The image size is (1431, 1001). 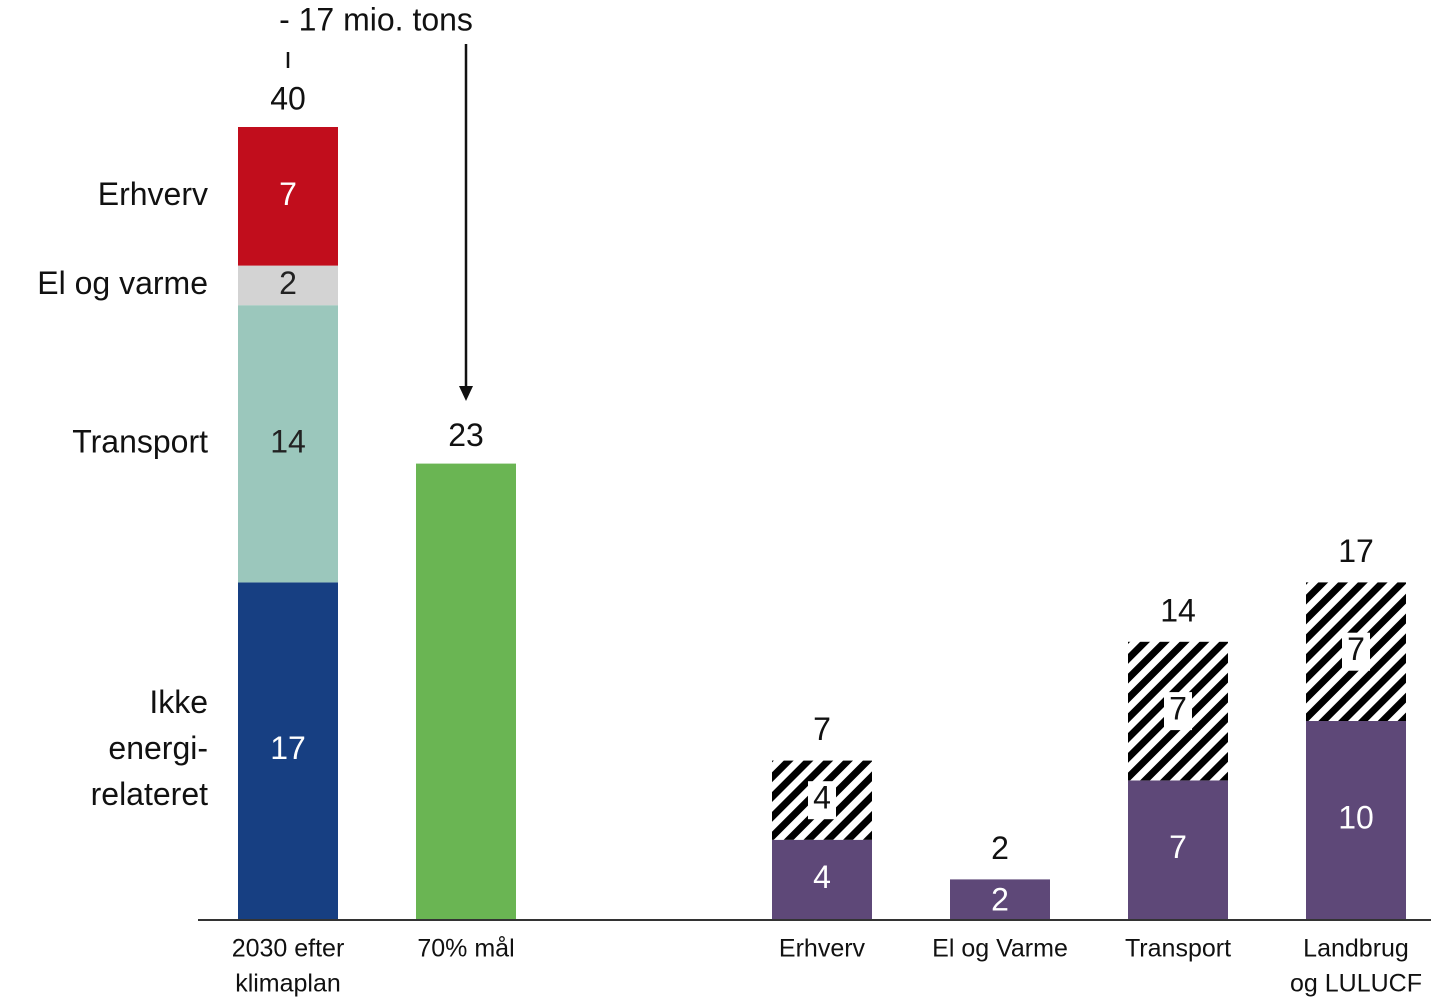 What do you see at coordinates (288, 949) in the screenshot?
I see `category-label: 2030 efter` at bounding box center [288, 949].